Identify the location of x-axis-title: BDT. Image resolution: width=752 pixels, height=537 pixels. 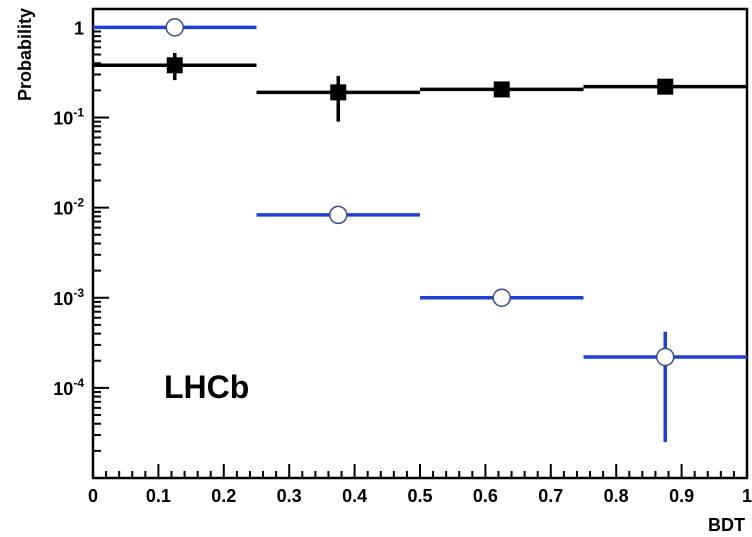
(726, 525).